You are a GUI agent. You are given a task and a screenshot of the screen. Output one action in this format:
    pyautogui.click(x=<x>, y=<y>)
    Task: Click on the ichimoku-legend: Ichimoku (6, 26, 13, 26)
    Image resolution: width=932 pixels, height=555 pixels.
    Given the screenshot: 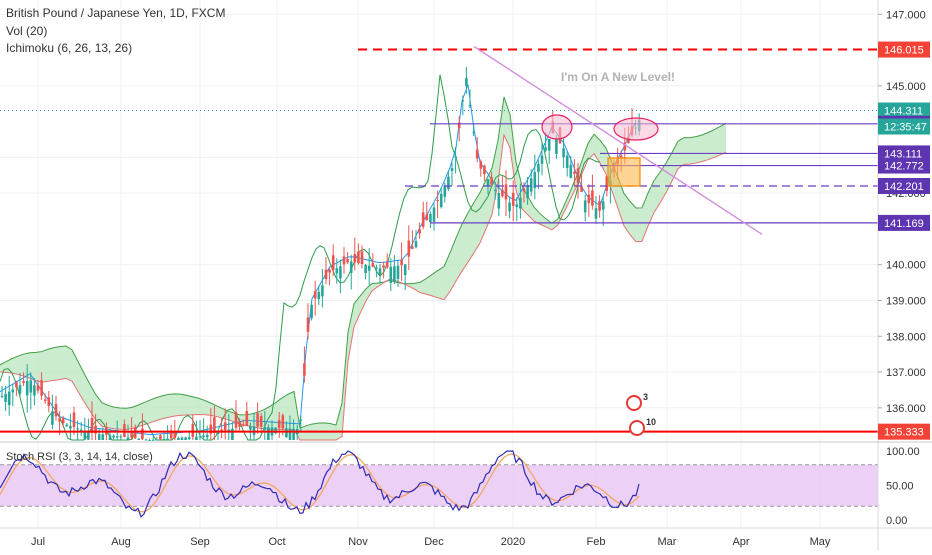 What is the action you would take?
    pyautogui.click(x=69, y=48)
    